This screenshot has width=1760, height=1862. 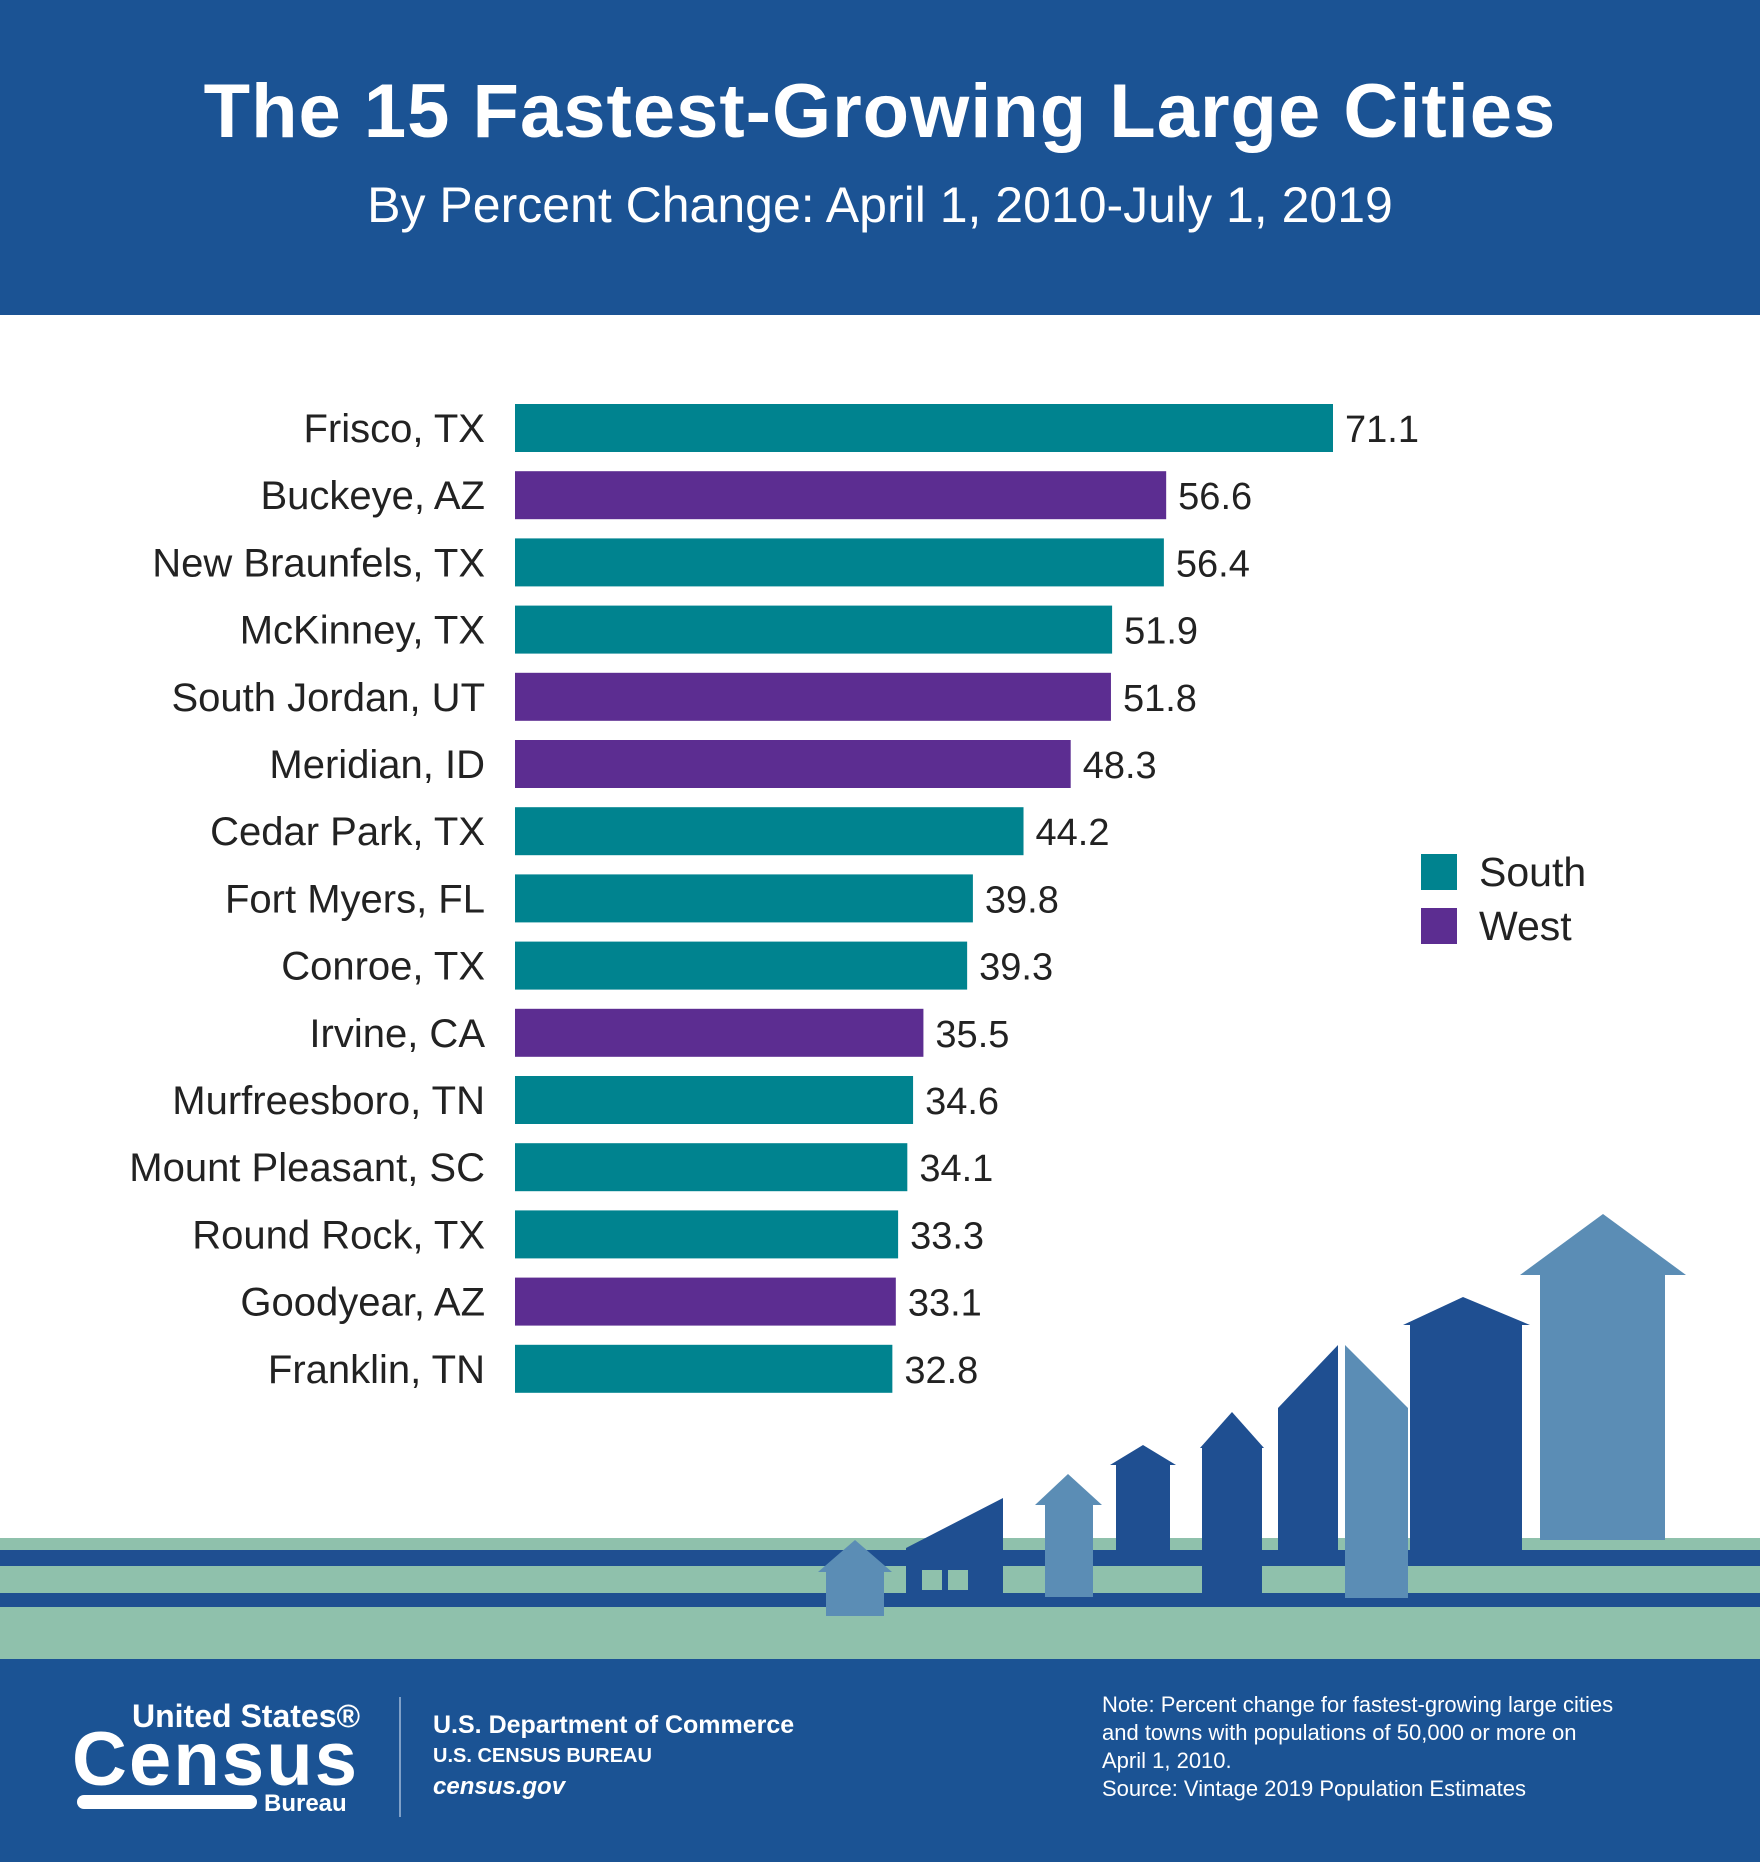 I want to click on value-label: 39.3, so click(x=1016, y=968).